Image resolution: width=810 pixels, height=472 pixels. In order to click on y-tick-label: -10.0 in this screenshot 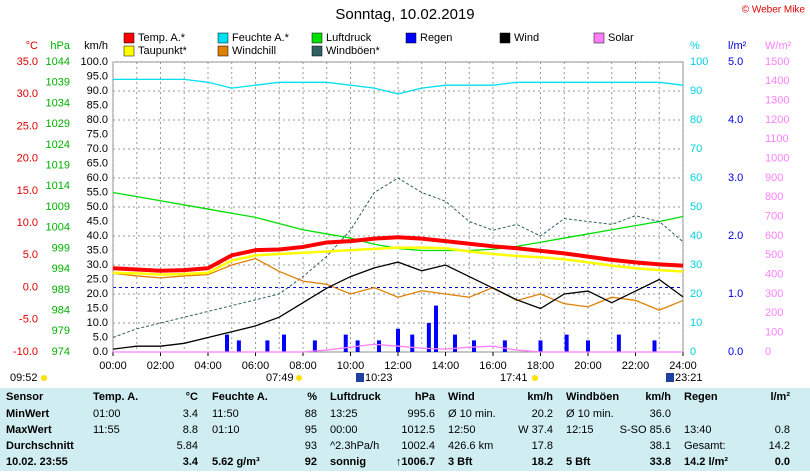, I will do `click(25, 352)`.